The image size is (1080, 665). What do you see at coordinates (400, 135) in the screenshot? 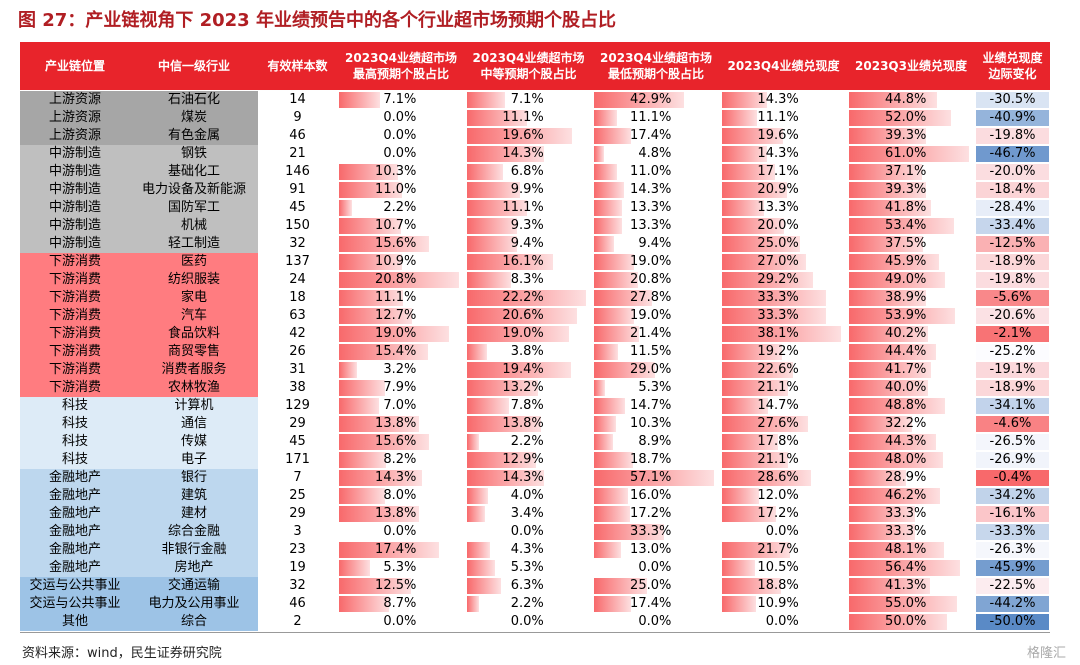
I see `cell-text: 0.0%` at bounding box center [400, 135].